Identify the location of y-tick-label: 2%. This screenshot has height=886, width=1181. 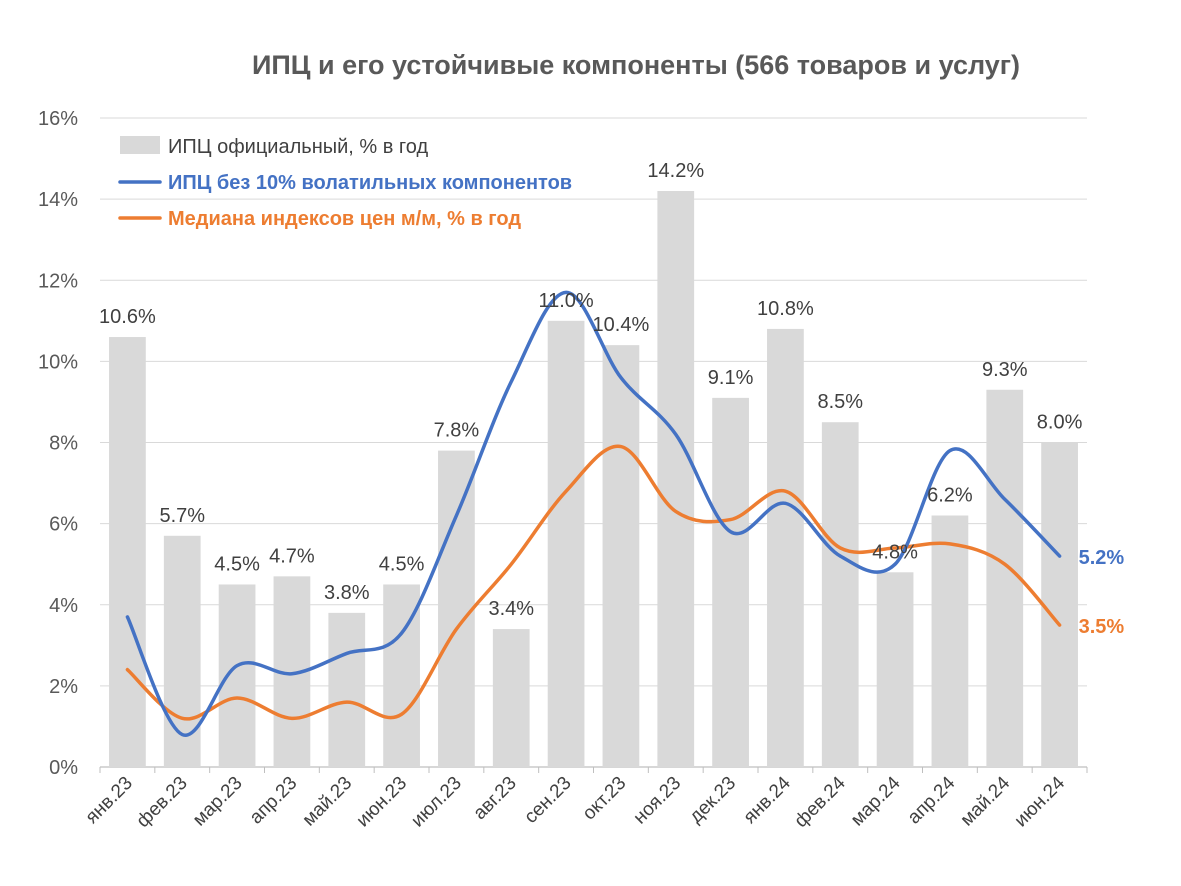
(63, 687).